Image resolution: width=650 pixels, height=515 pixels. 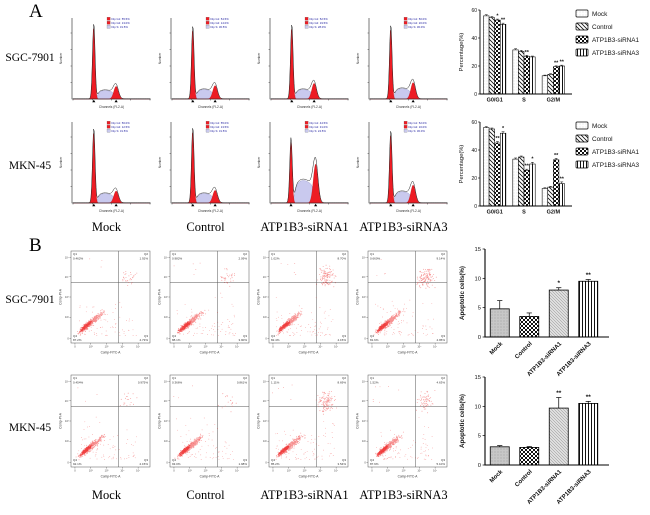 What do you see at coordinates (176, 464) in the screenshot?
I see `svg-text: 93.0%` at bounding box center [176, 464].